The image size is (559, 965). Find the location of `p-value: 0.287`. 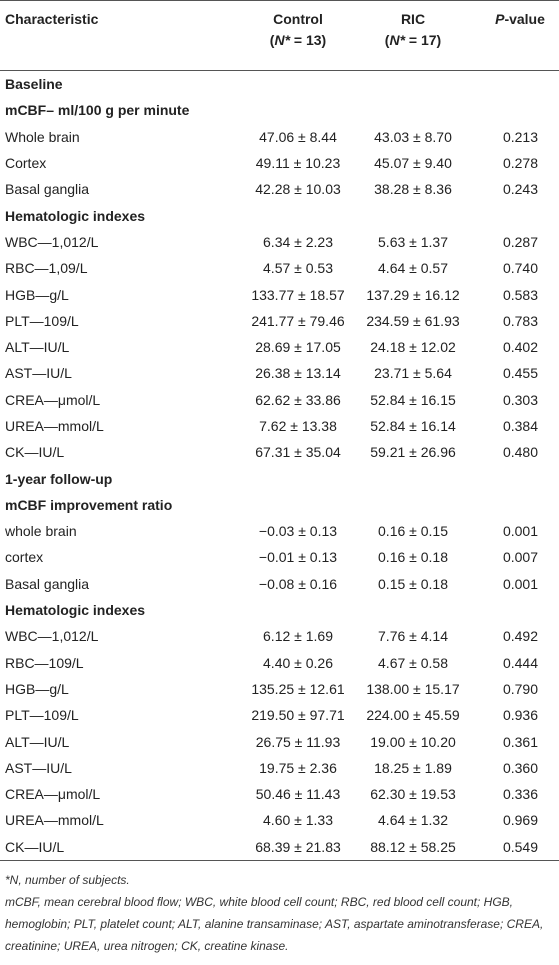

p-value: 0.287 is located at coordinates (520, 241).